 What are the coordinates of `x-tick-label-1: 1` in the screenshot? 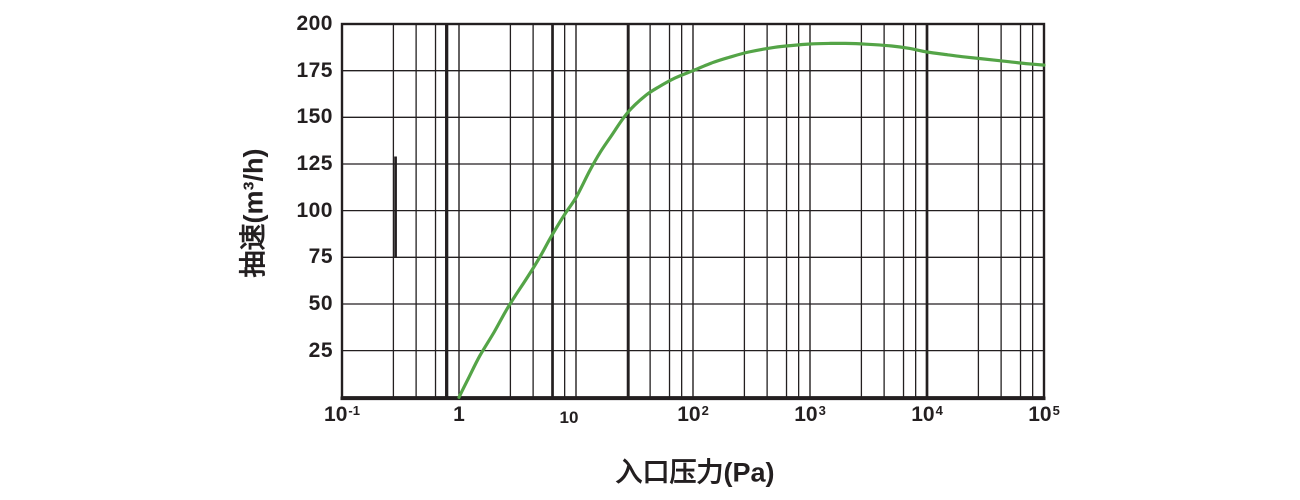 It's located at (459, 415).